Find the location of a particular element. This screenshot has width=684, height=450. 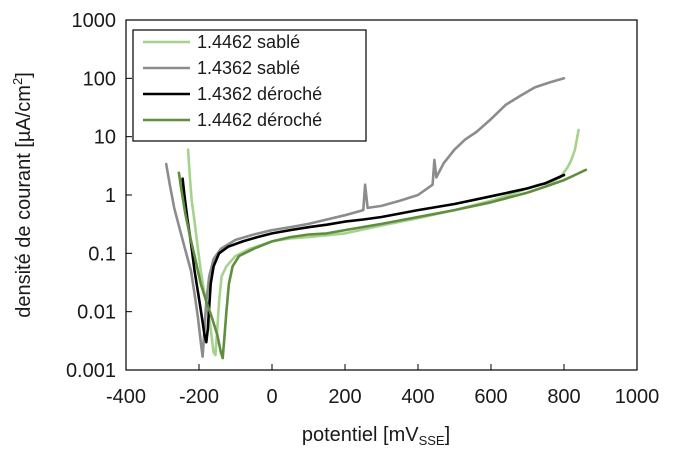

y-tick-label: 0.001 is located at coordinates (91, 371).